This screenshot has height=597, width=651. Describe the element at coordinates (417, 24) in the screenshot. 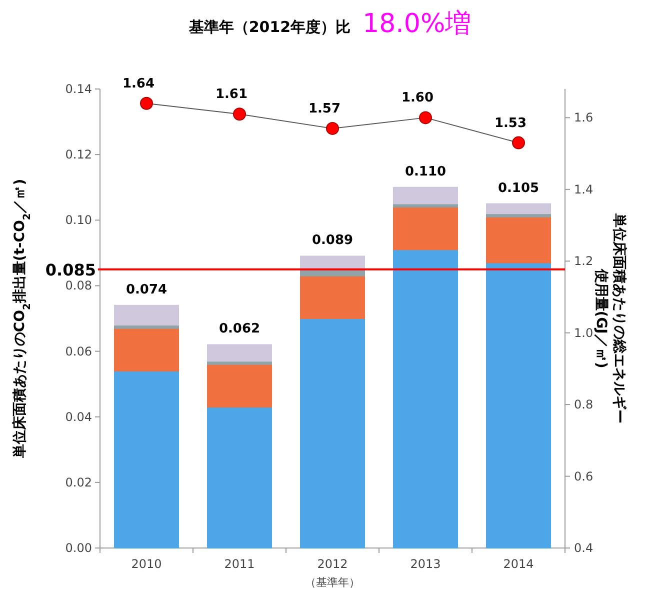

I see `chart-subtitle: 18.0%増` at that location.